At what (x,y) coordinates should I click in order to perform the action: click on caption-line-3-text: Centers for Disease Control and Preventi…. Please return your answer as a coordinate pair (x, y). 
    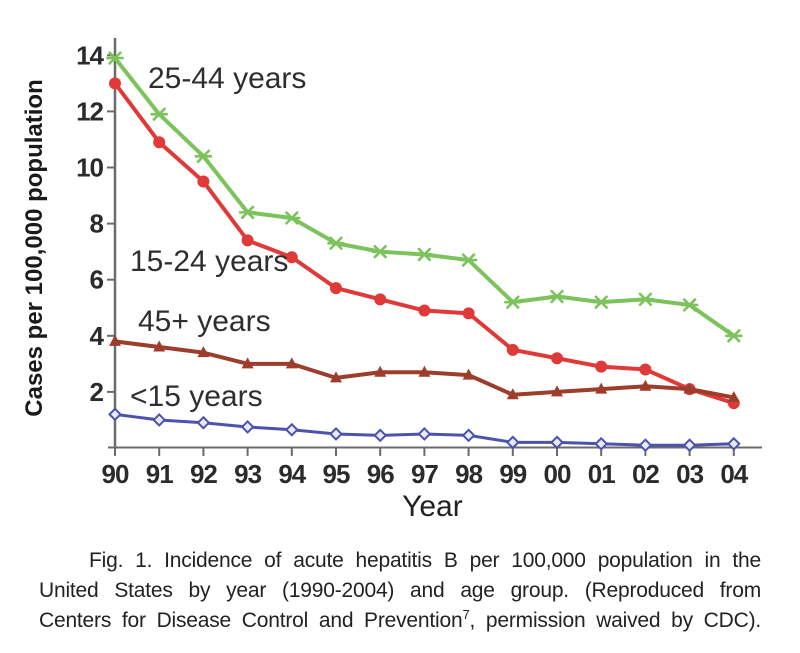
    Looking at the image, I should click on (251, 620).